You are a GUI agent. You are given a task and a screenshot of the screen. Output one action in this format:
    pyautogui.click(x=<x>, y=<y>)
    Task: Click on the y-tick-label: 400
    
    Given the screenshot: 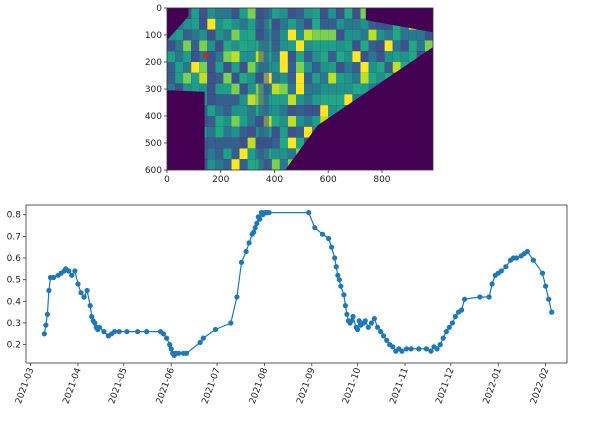 What is the action you would take?
    pyautogui.click(x=153, y=117)
    